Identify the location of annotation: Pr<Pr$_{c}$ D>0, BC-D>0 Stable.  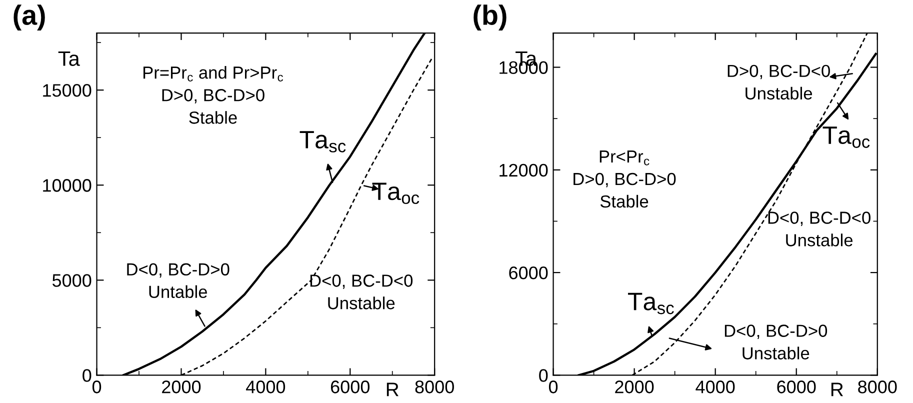
(625, 179).